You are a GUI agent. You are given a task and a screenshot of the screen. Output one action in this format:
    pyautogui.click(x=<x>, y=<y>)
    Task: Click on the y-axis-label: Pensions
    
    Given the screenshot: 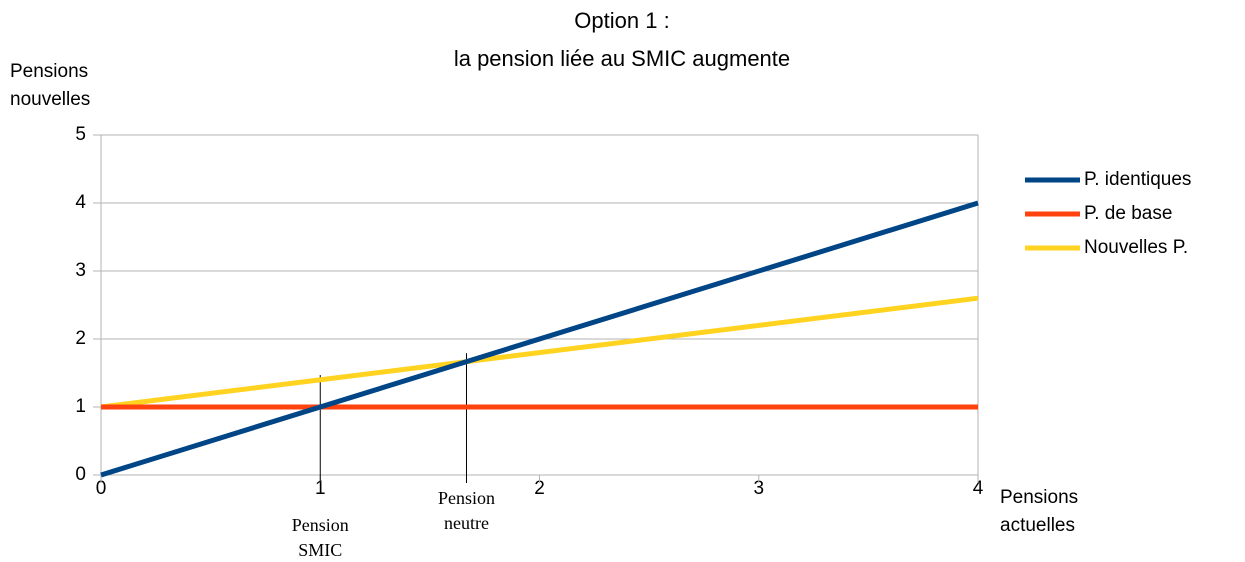 What is the action you would take?
    pyautogui.click(x=49, y=71)
    